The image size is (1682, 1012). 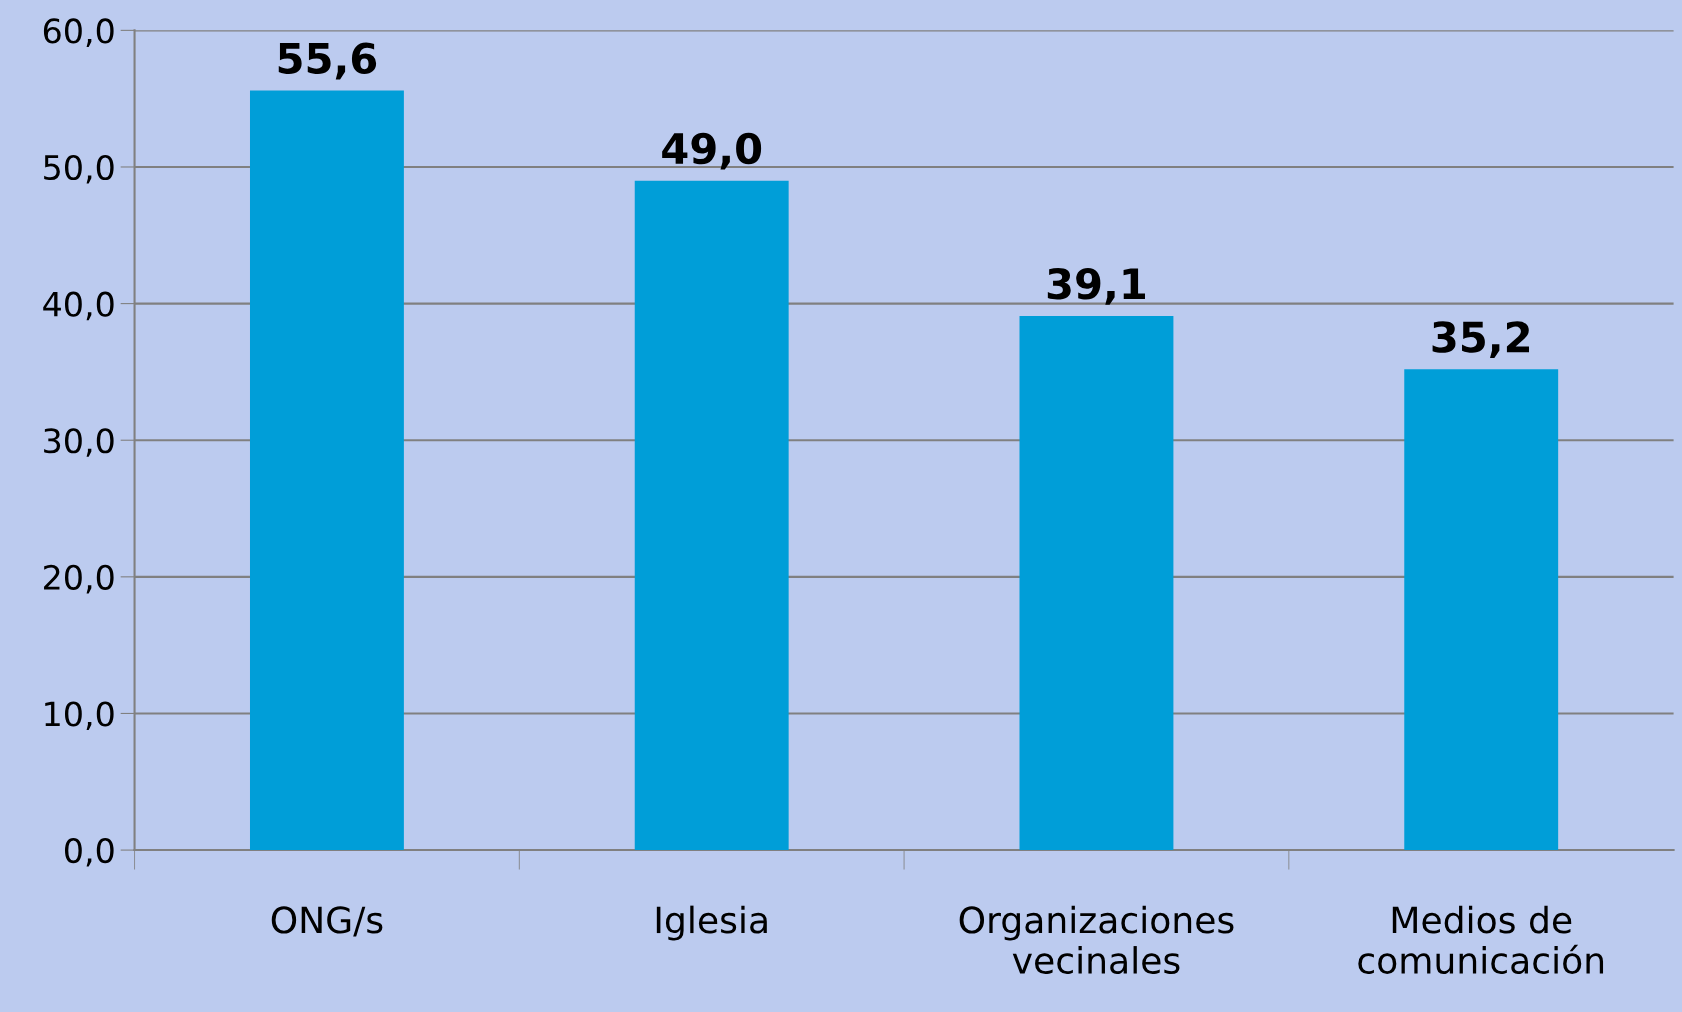 I want to click on y-tick-label: 40,0, so click(x=78, y=306).